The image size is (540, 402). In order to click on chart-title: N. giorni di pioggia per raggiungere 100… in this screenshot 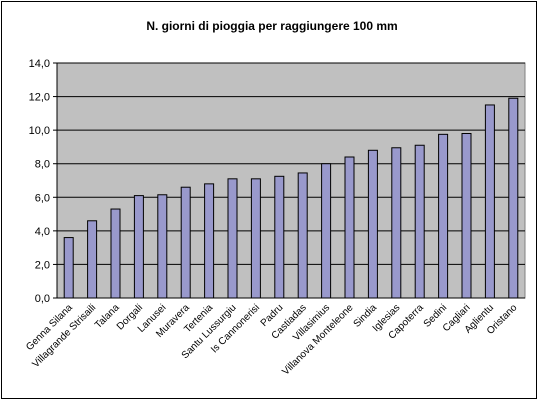, I will do `click(271, 26)`.